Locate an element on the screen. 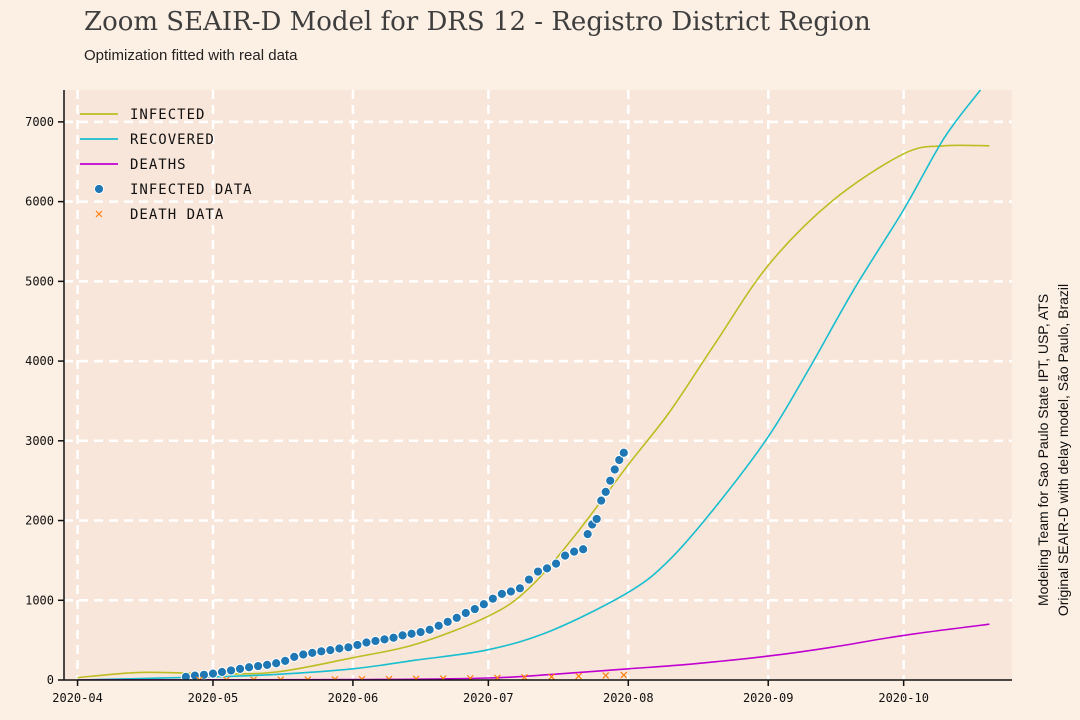 This screenshot has height=720, width=1080. legend-label: INFECTED is located at coordinates (167, 115).